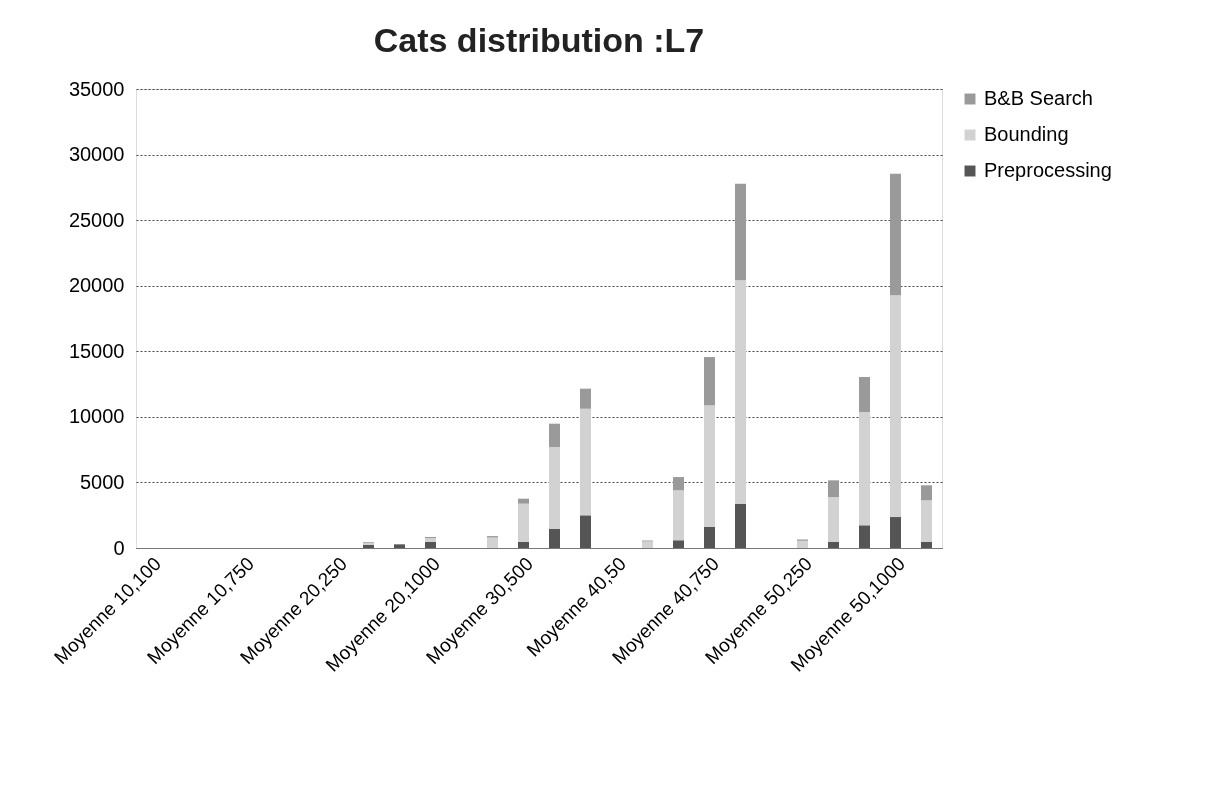 The height and width of the screenshot is (793, 1225). I want to click on y-tick-label: 5000, so click(102, 481).